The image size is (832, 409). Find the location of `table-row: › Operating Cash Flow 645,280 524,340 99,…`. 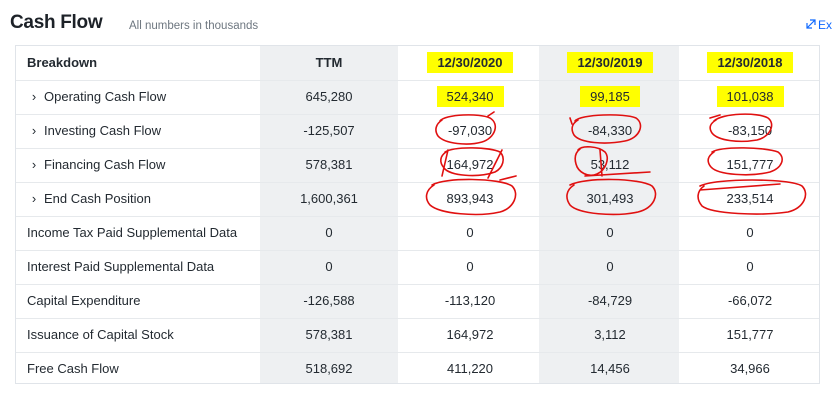

table-row: › Operating Cash Flow 645,280 524,340 99,… is located at coordinates (417, 97).